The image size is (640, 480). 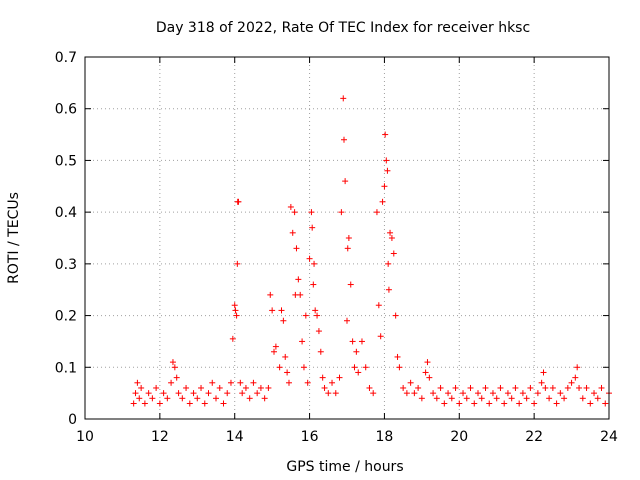 What do you see at coordinates (66, 317) in the screenshot?
I see `y-tick-label: 0.2` at bounding box center [66, 317].